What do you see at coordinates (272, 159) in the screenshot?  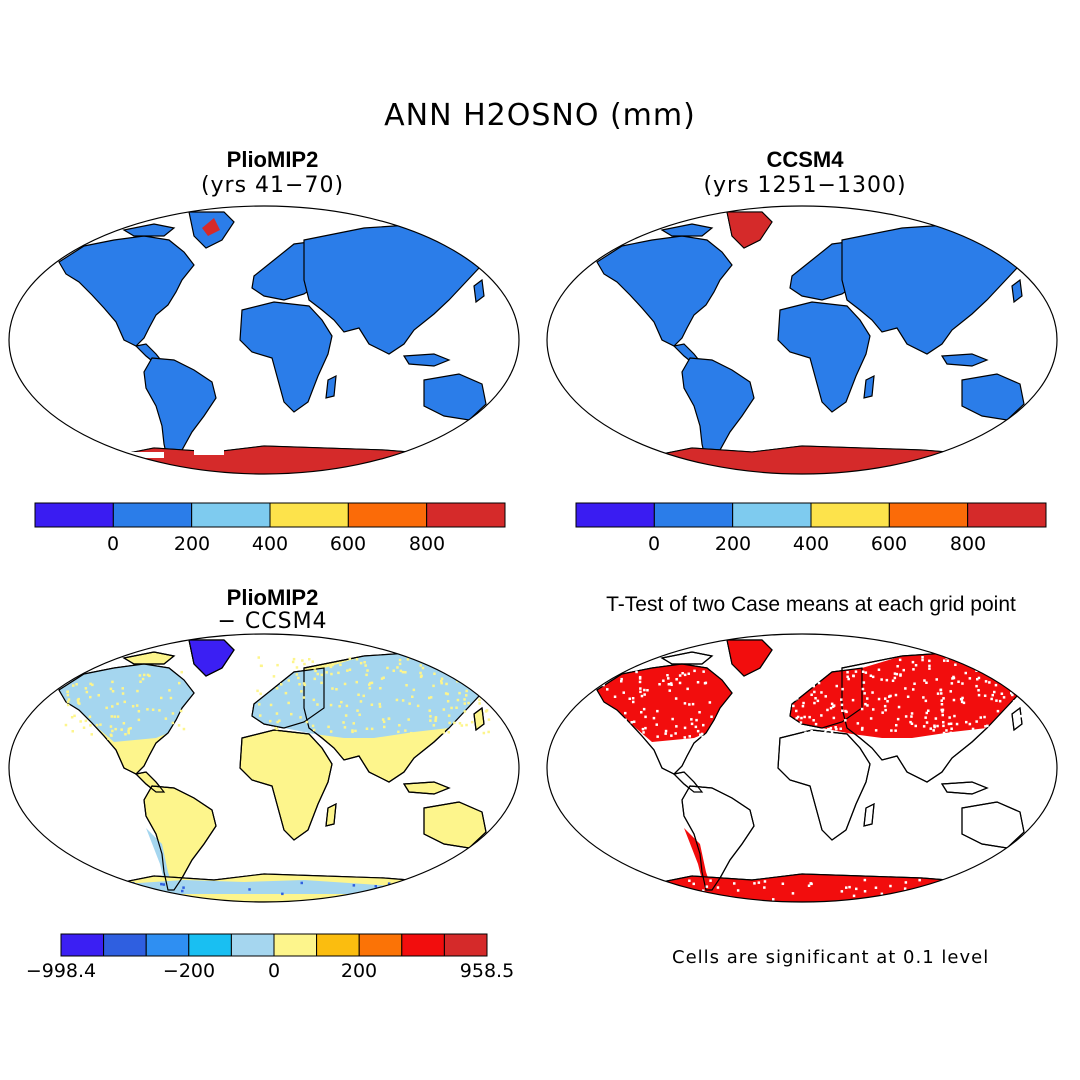 I see `panel1-title: PlioMIP2` at bounding box center [272, 159].